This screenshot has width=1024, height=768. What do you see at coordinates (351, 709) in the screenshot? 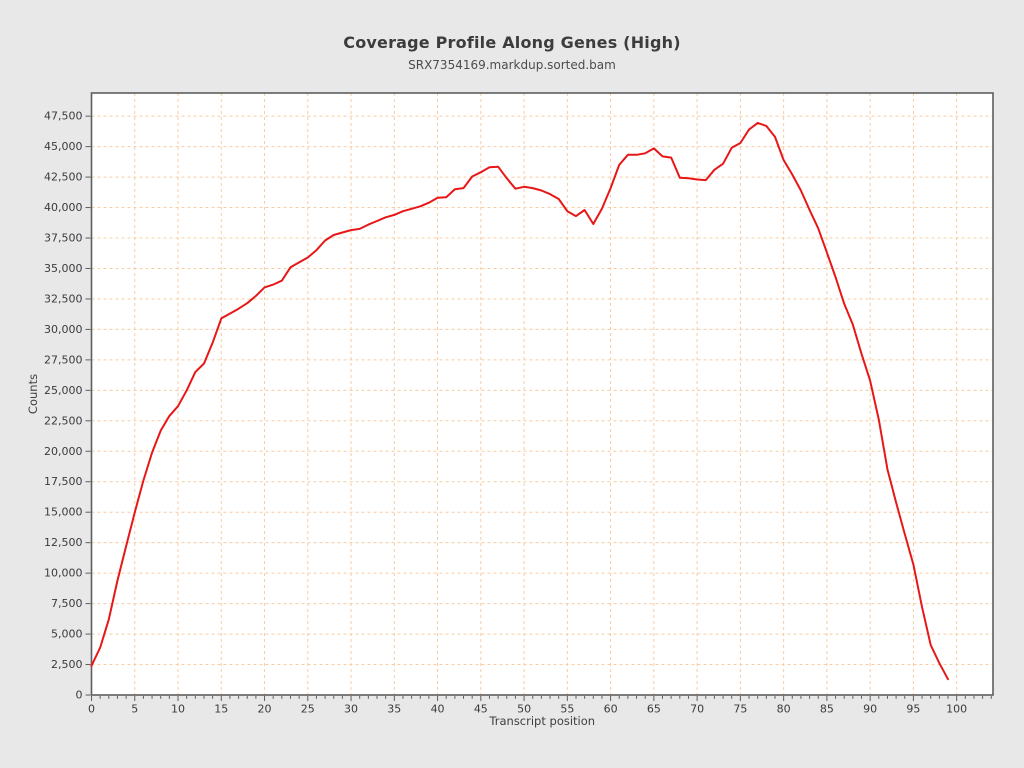
I see `svg-text: 30` at bounding box center [351, 709].